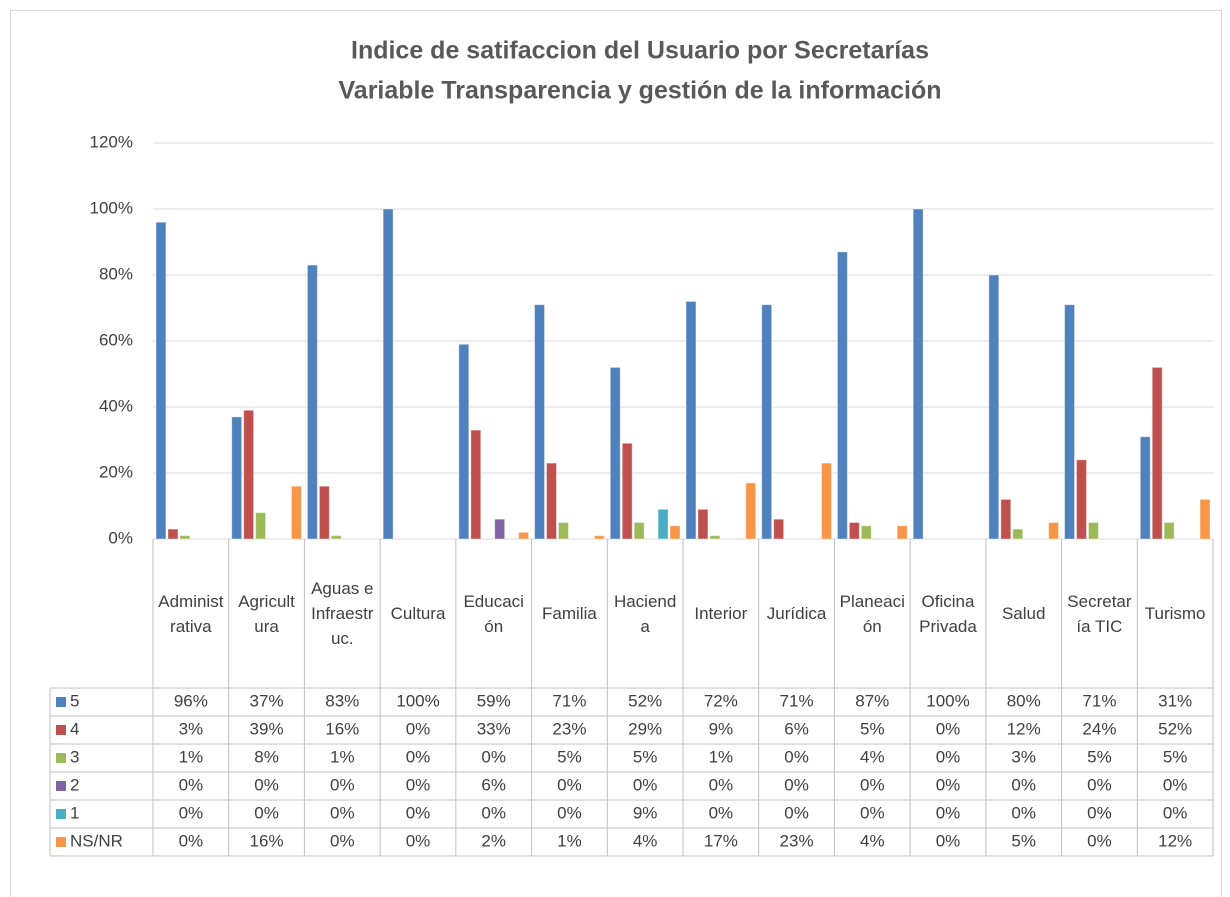 This screenshot has height=897, width=1230. Describe the element at coordinates (1175, 728) in the screenshot. I see `table-value: 52%` at that location.